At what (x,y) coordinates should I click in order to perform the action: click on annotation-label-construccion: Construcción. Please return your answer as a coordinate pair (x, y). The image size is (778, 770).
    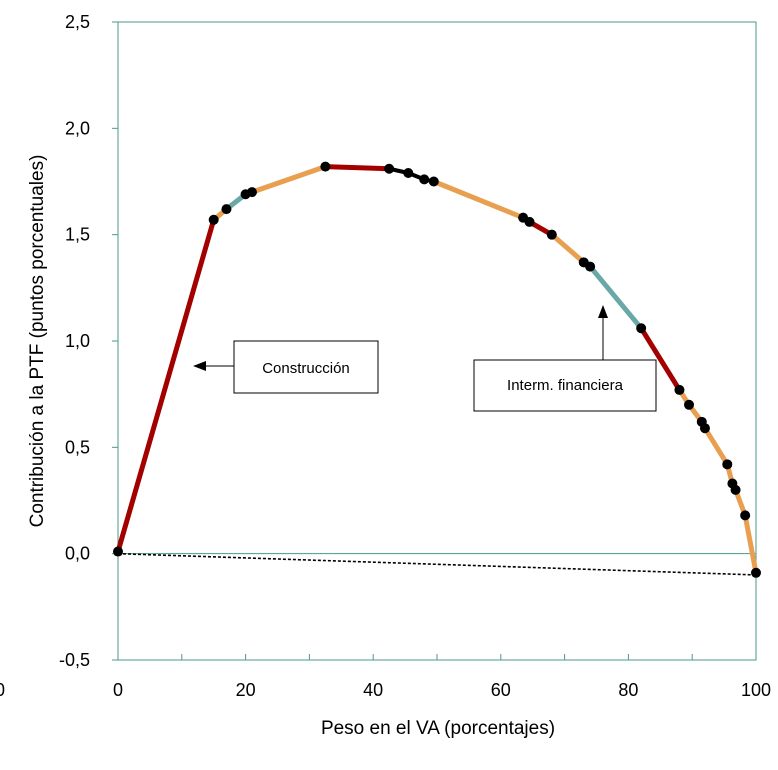
    Looking at the image, I should click on (306, 368).